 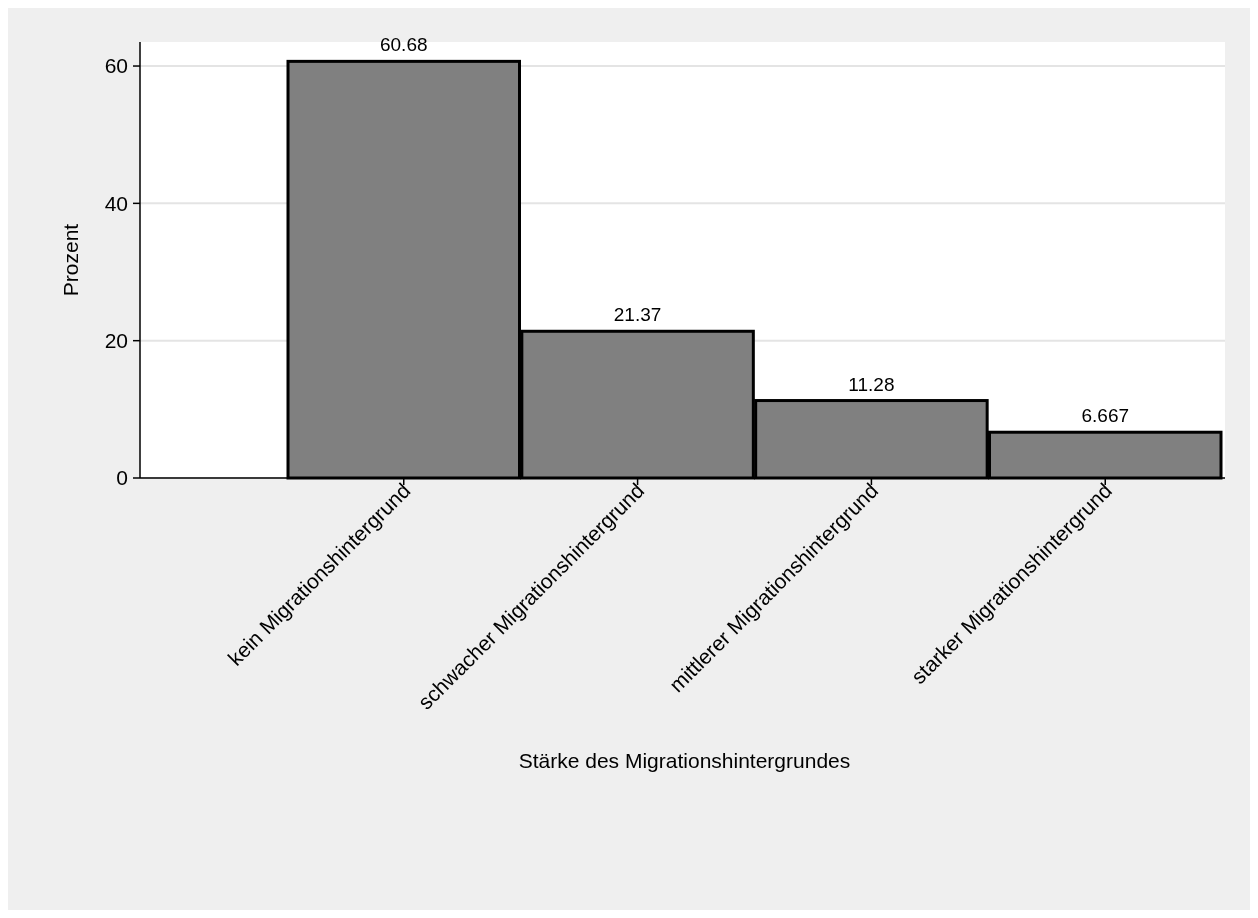 I want to click on data-label: 6.667, so click(x=1105, y=416).